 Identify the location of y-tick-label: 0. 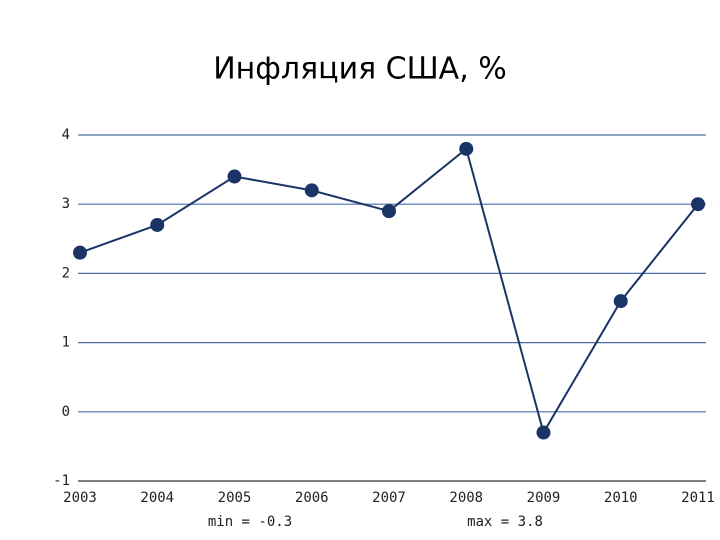
(66, 412).